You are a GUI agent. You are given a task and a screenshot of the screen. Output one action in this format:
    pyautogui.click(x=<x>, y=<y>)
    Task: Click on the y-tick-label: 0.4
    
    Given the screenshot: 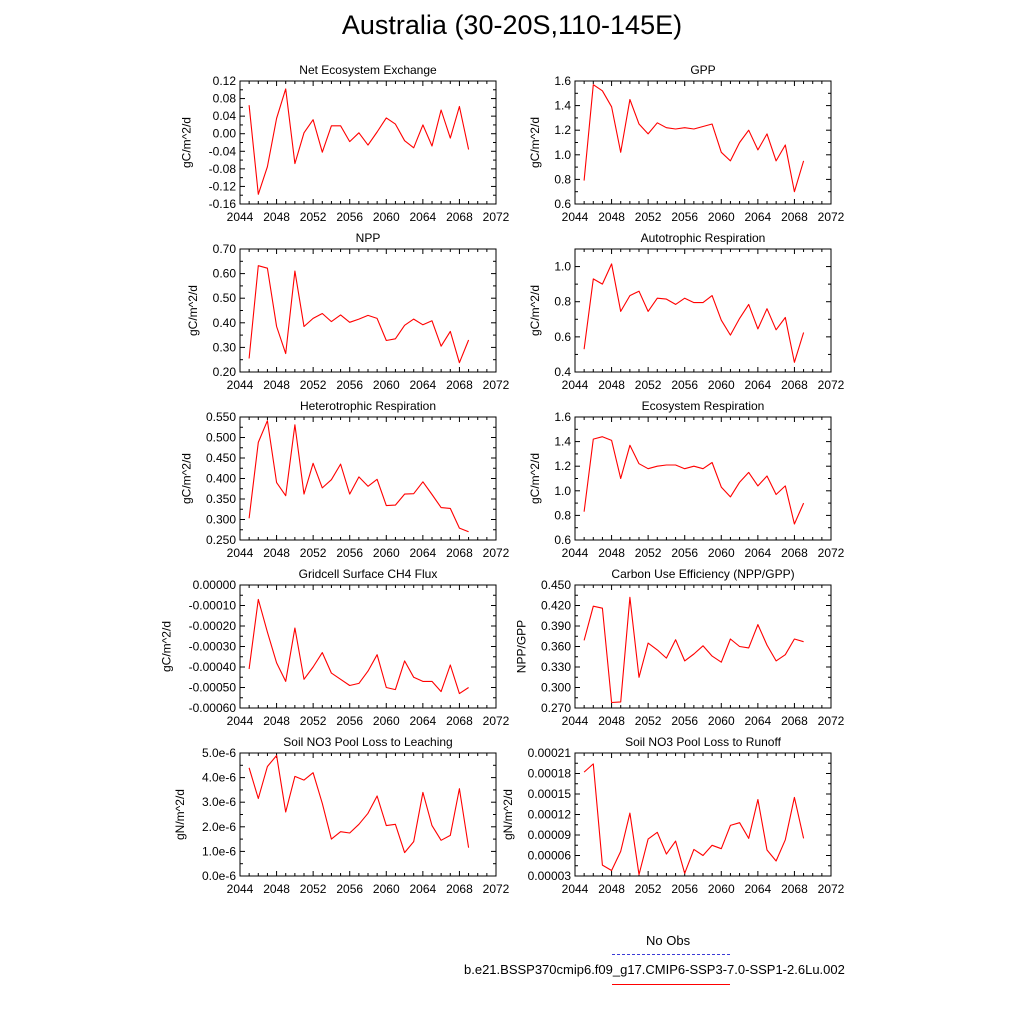 What is the action you would take?
    pyautogui.click(x=562, y=372)
    